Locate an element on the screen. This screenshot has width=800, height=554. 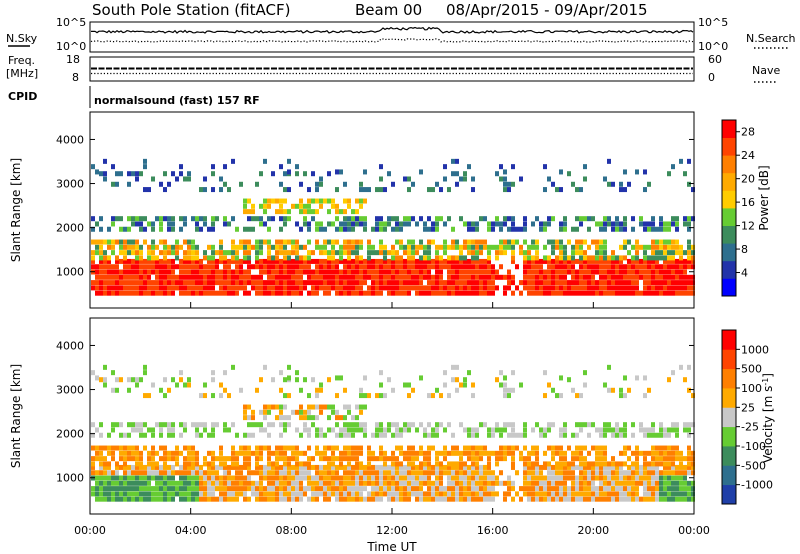
colorbar-segment is located at coordinates (729, 164).